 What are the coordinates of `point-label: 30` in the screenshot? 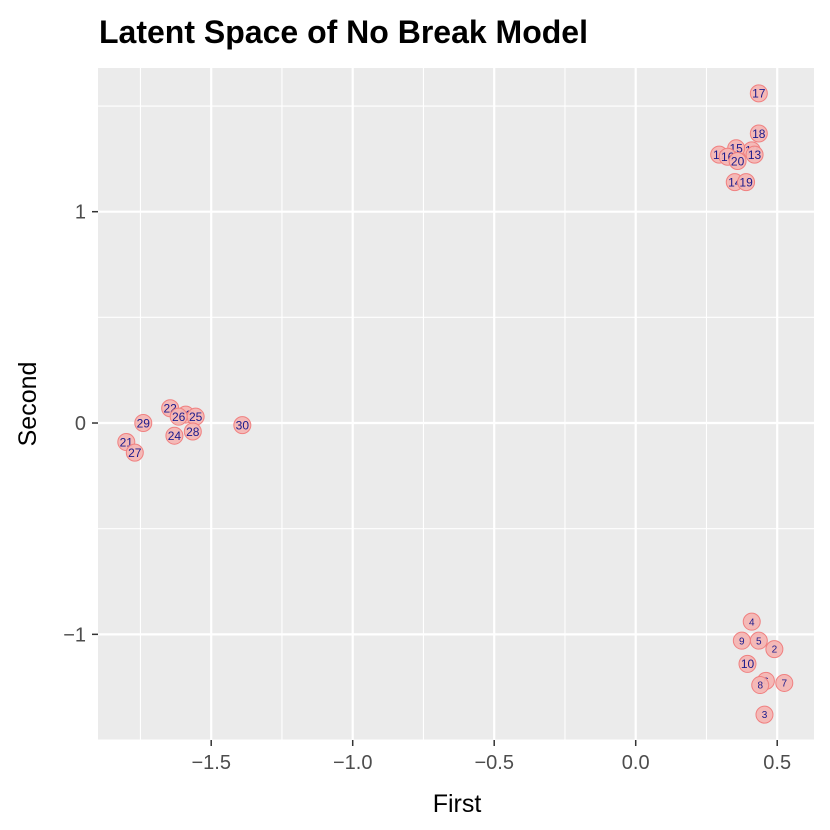 It's located at (243, 425).